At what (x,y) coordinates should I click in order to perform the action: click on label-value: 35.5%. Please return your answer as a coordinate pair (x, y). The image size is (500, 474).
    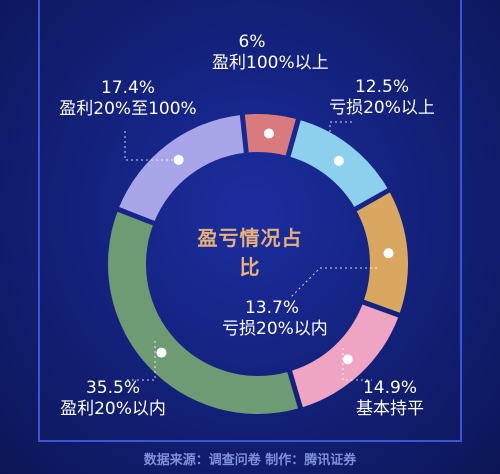
    Looking at the image, I should click on (112, 388).